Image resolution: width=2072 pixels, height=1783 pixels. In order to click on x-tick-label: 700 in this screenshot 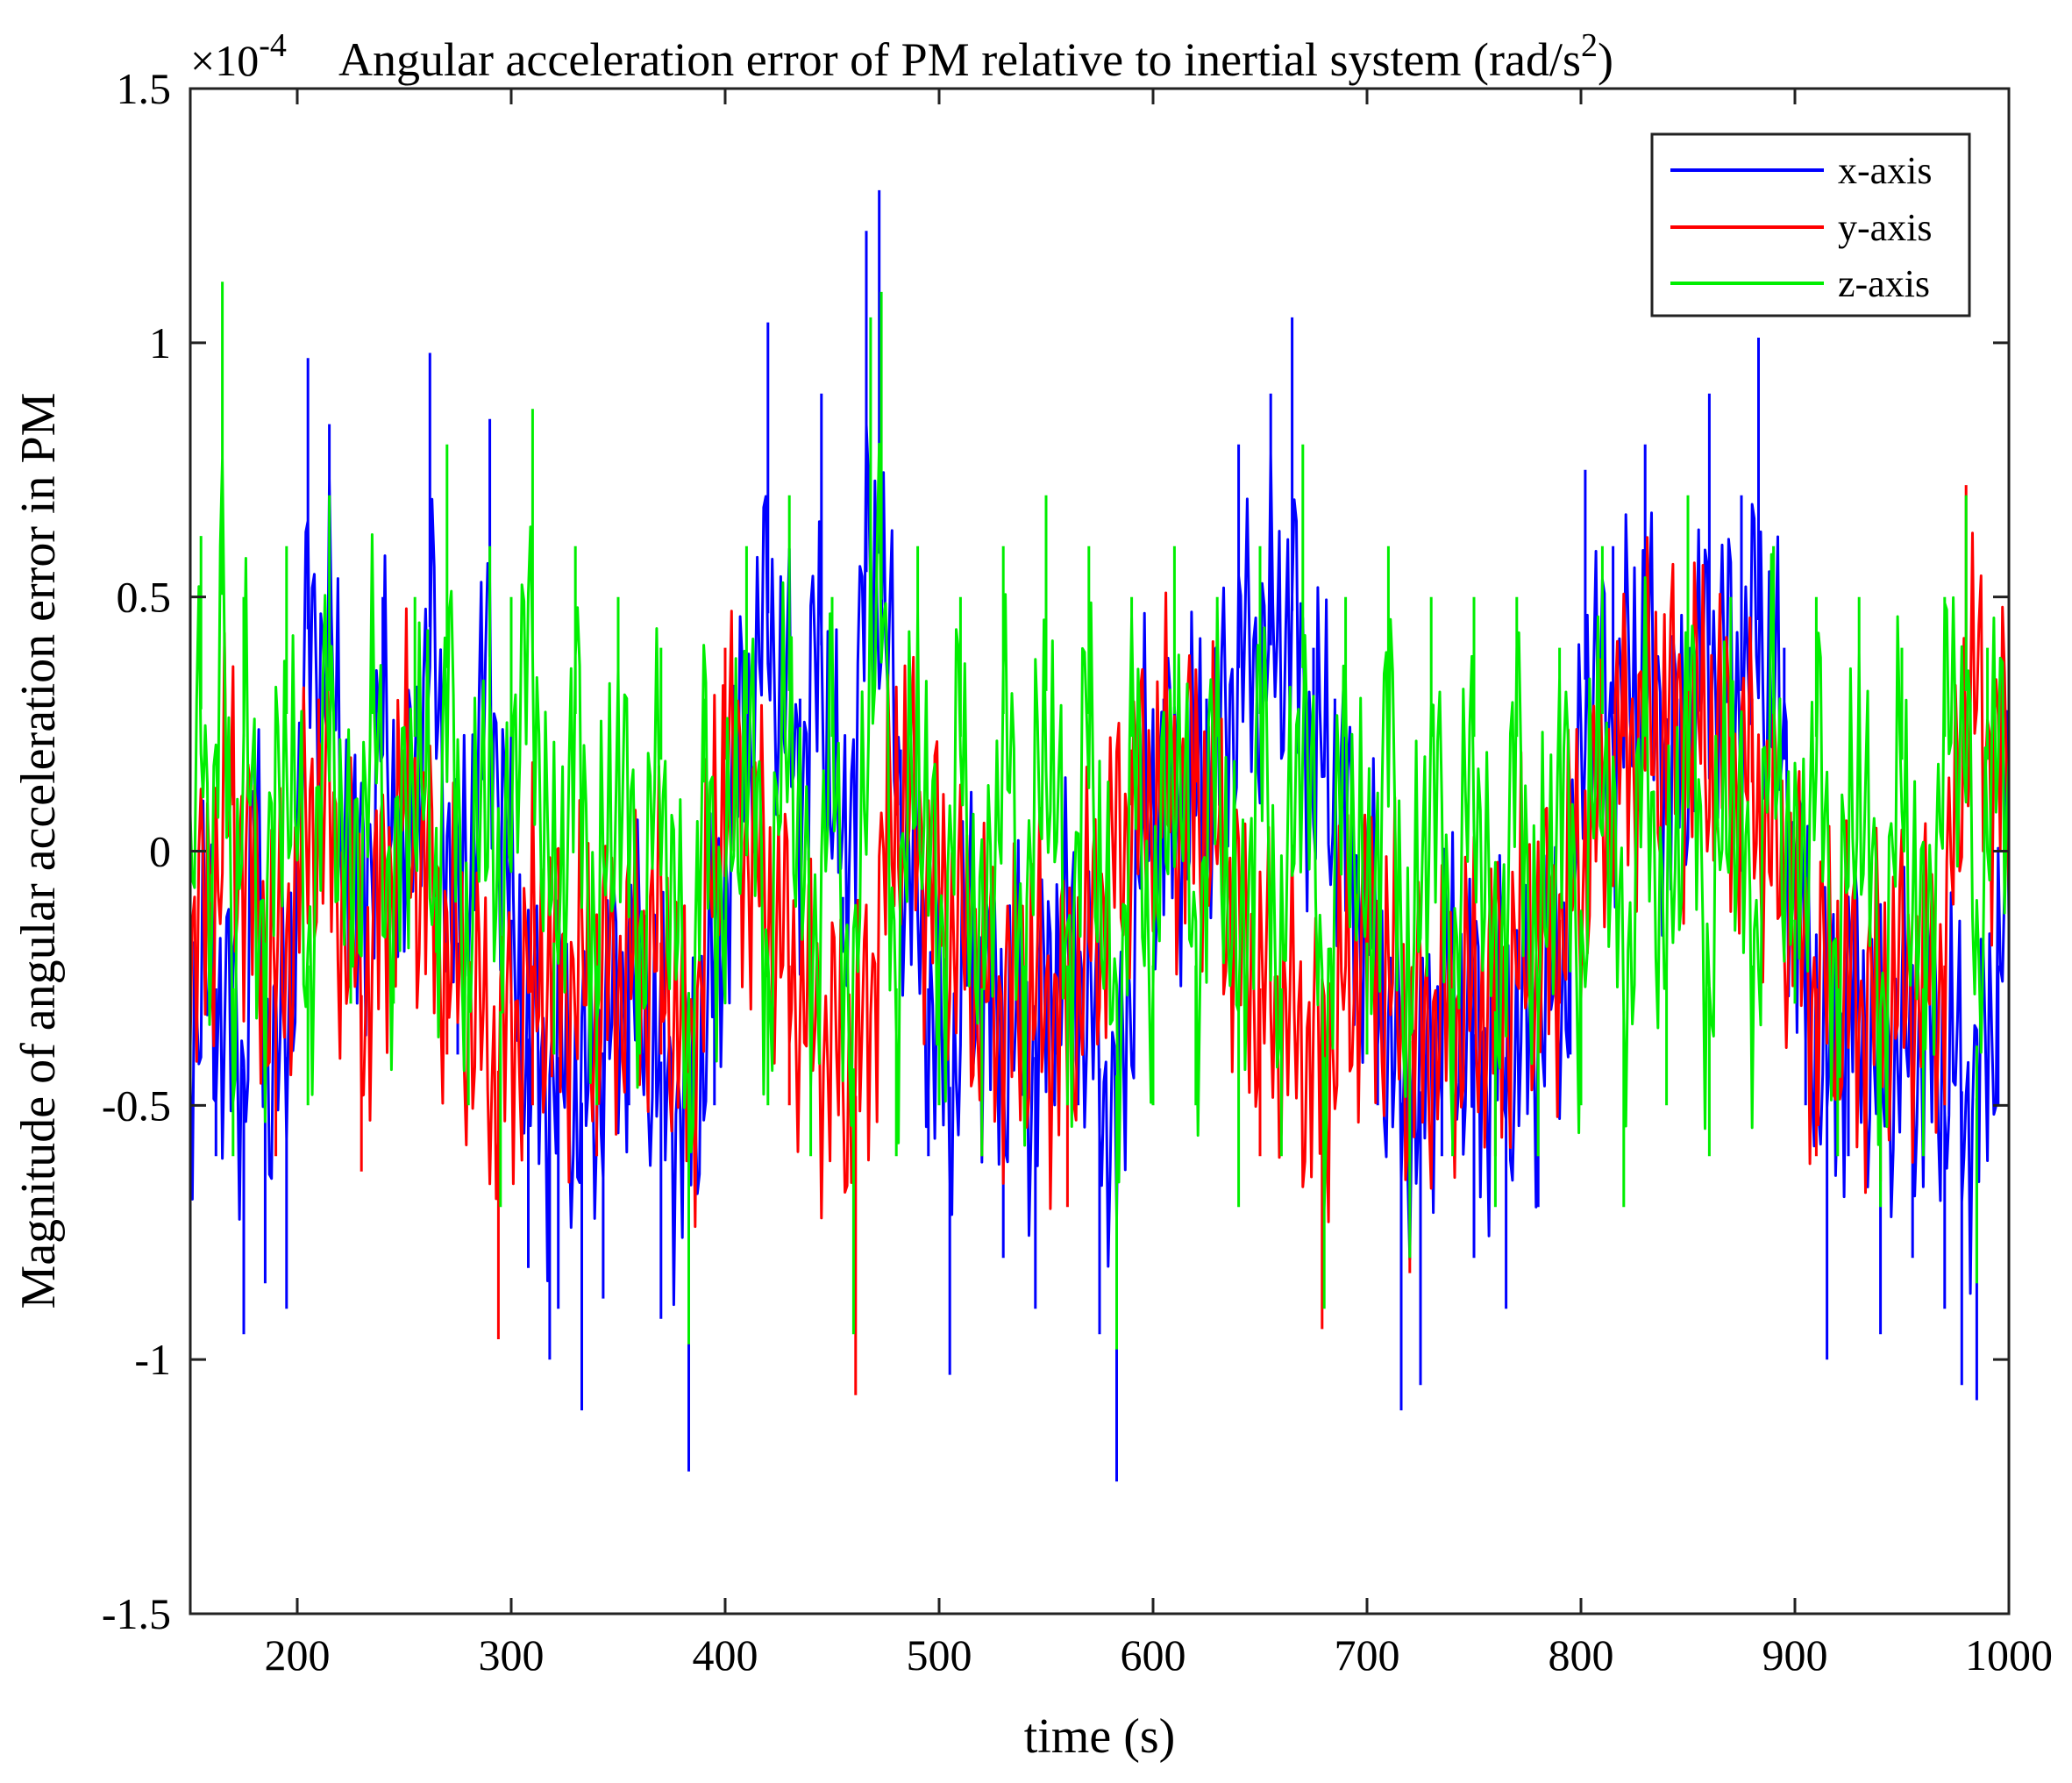, I will do `click(1367, 1655)`.